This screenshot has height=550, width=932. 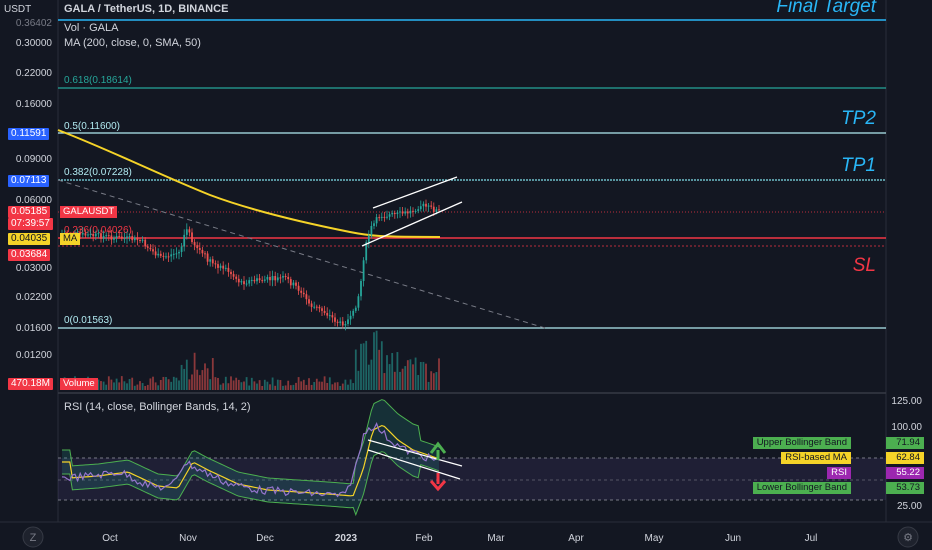 What do you see at coordinates (801, 443) in the screenshot?
I see `rsi-upper-bb-label: Upper Bollinger Band` at bounding box center [801, 443].